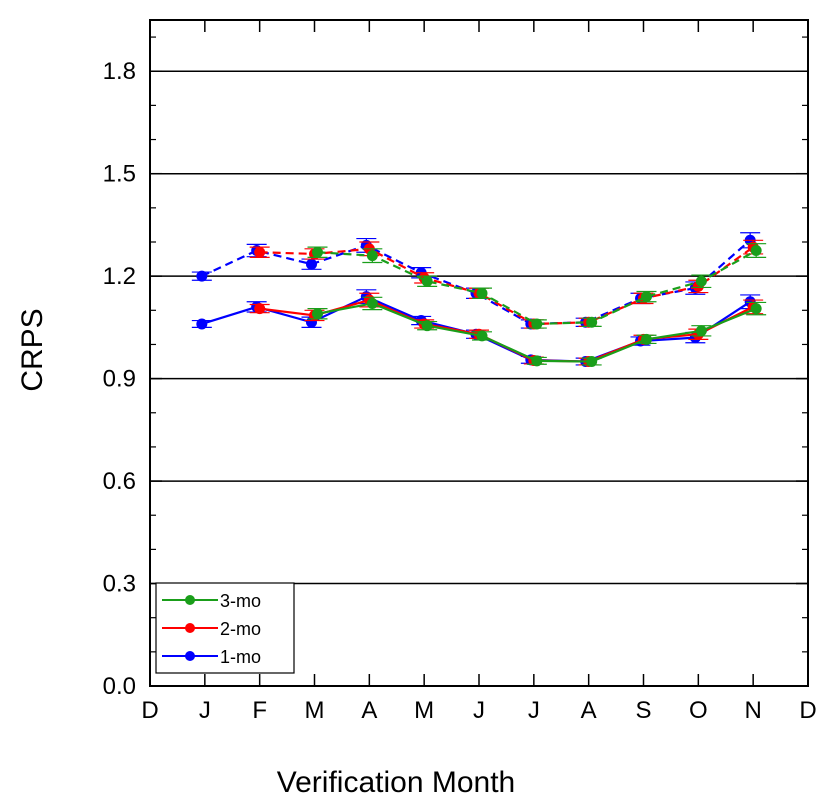 This screenshot has height=803, width=823. I want to click on legend-label: 2-mo, so click(240, 629).